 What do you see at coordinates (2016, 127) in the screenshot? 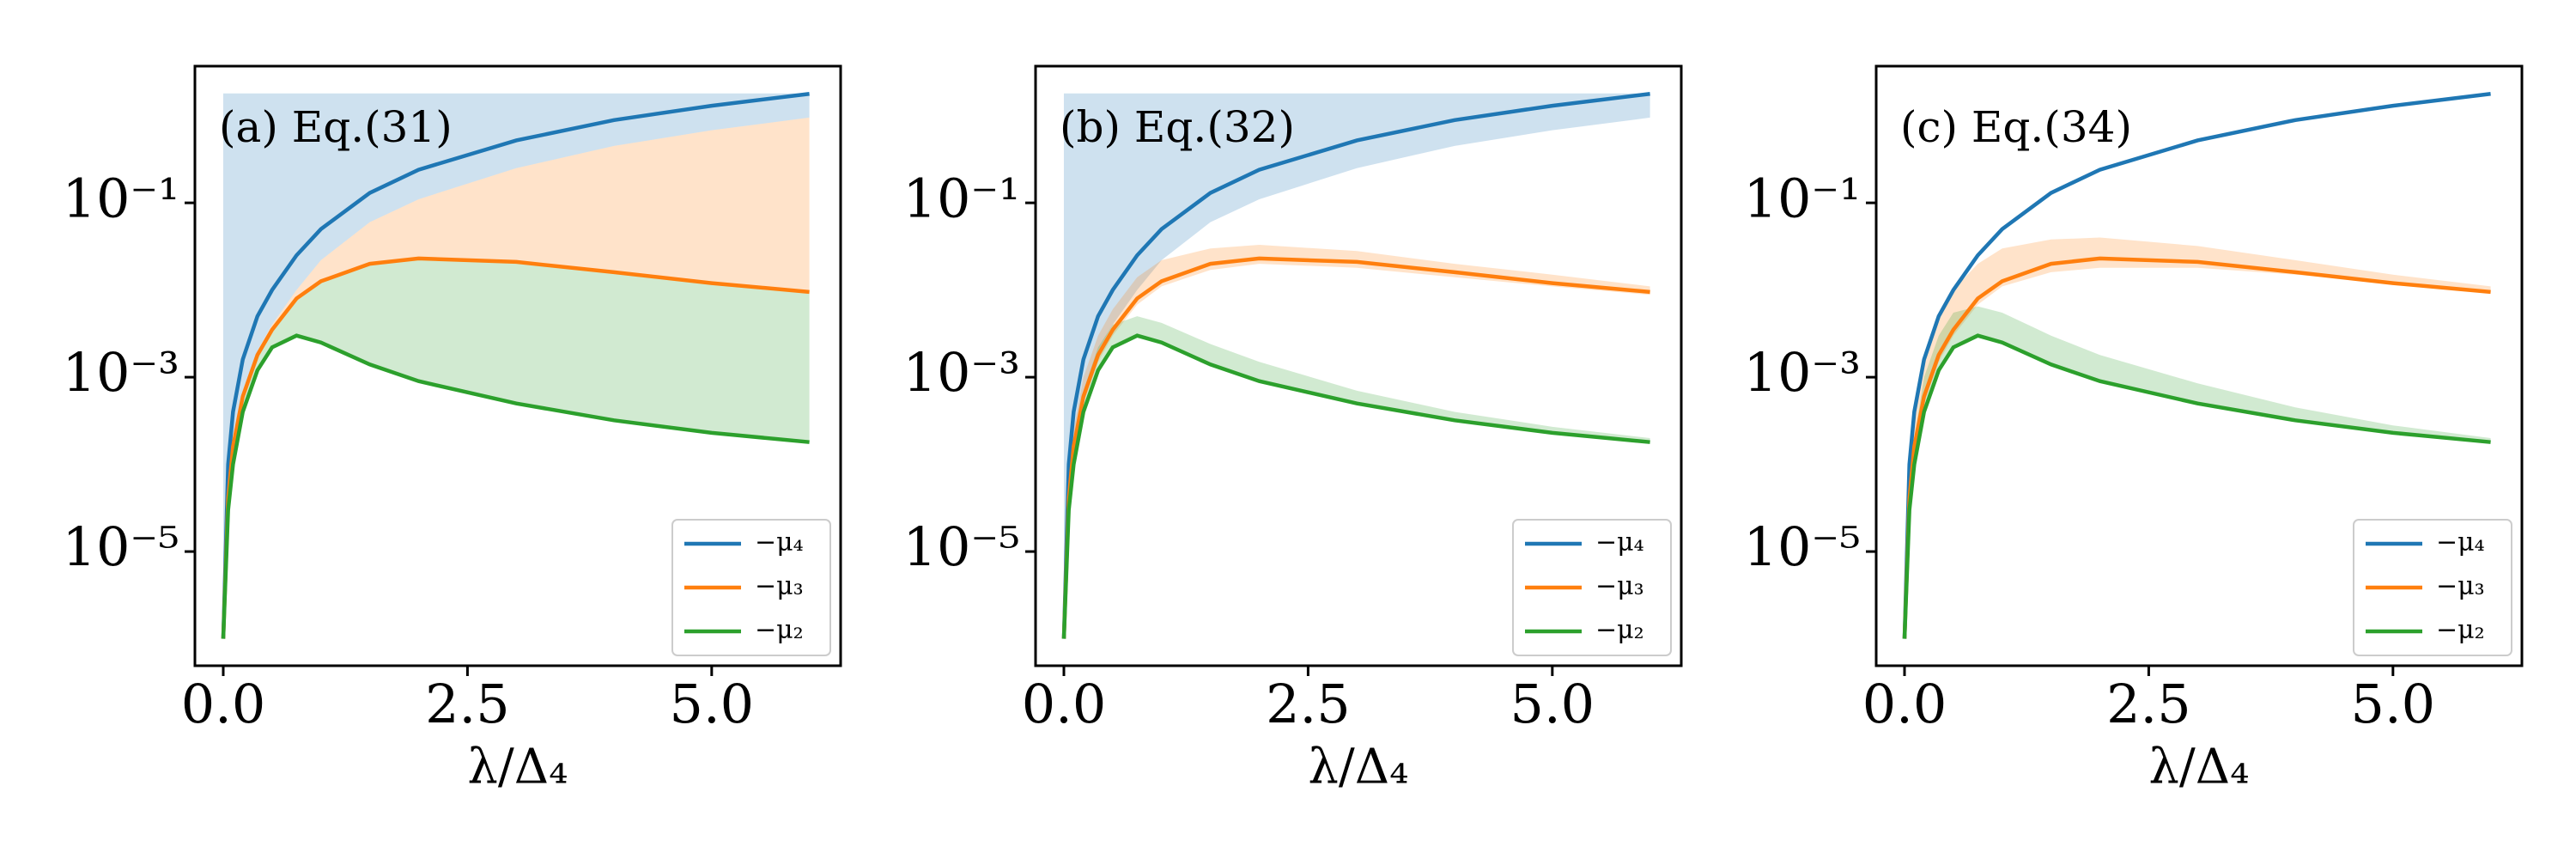
I see `annotation: (c) Eq.(34)` at bounding box center [2016, 127].